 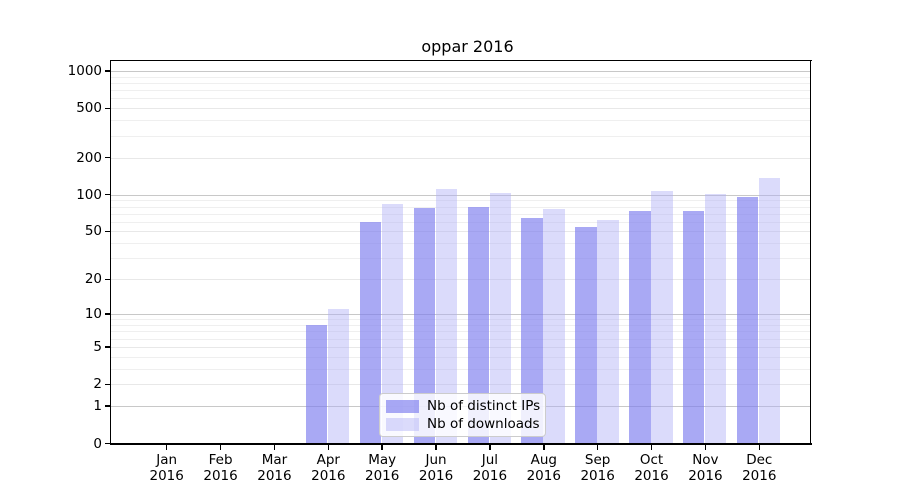 I want to click on y-tick-label: 1, so click(x=97, y=406).